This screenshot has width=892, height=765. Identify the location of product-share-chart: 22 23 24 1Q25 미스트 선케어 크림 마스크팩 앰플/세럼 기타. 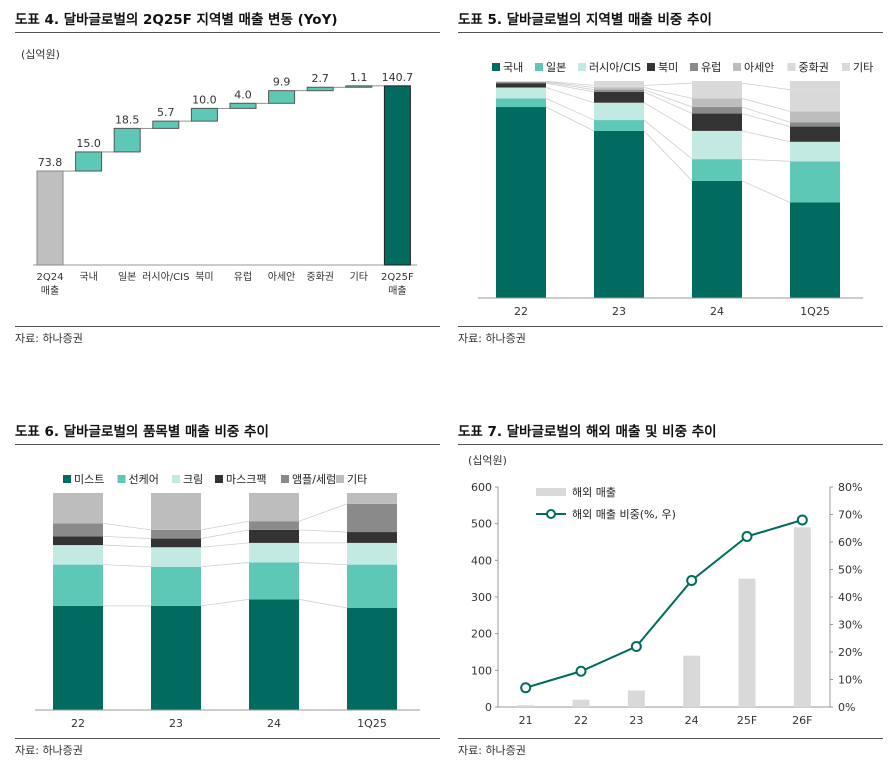
(227, 601).